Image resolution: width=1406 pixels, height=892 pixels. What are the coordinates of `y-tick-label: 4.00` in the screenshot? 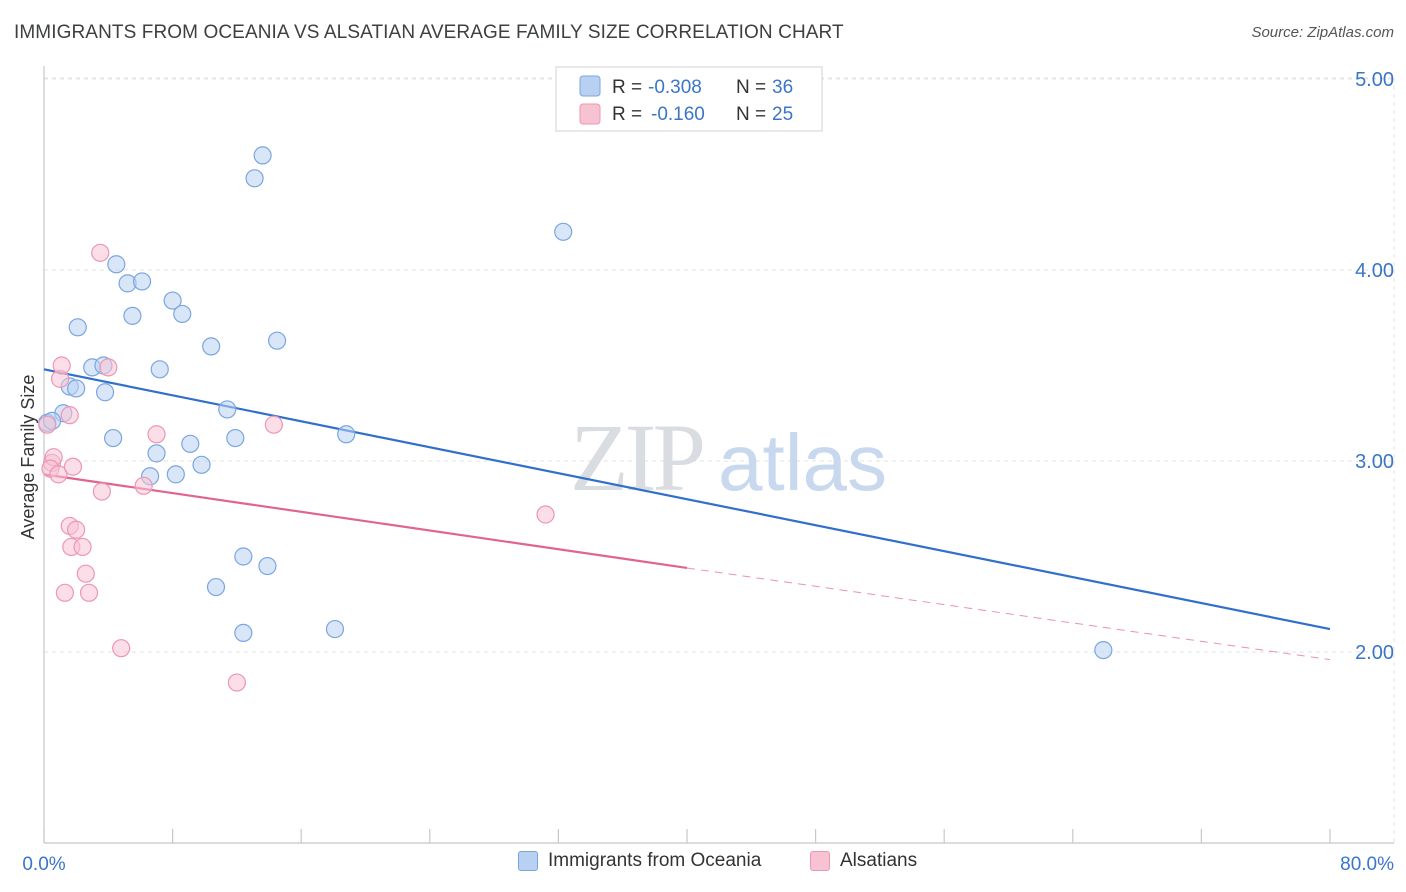 It's located at (1374, 271).